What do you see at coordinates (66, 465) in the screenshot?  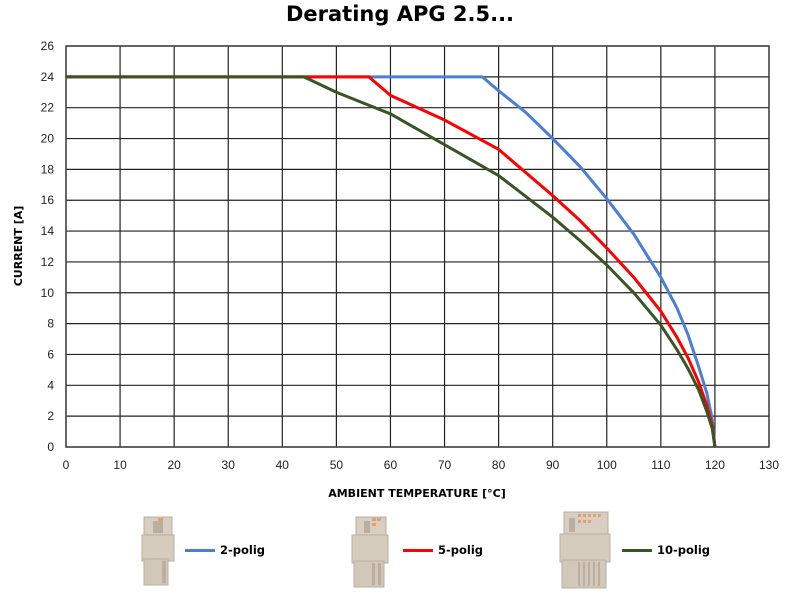 I see `x-tick-label: 0` at bounding box center [66, 465].